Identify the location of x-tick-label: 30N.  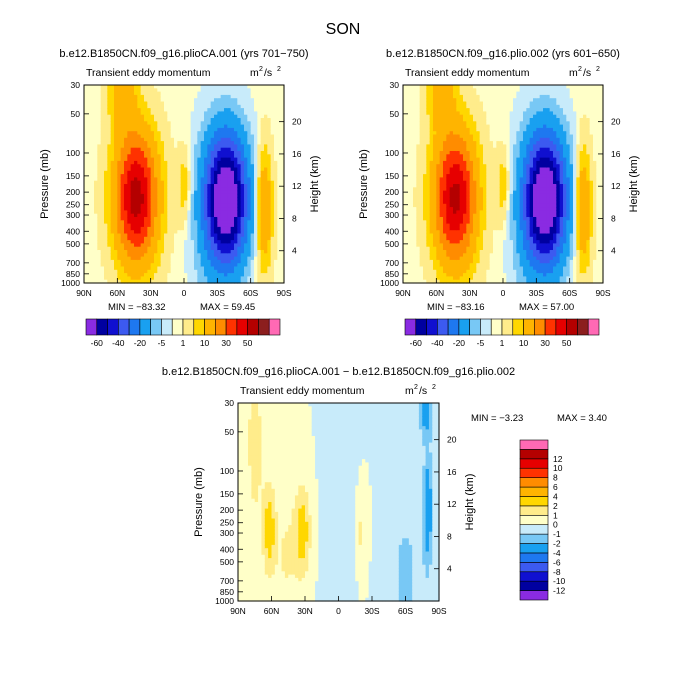
(151, 293).